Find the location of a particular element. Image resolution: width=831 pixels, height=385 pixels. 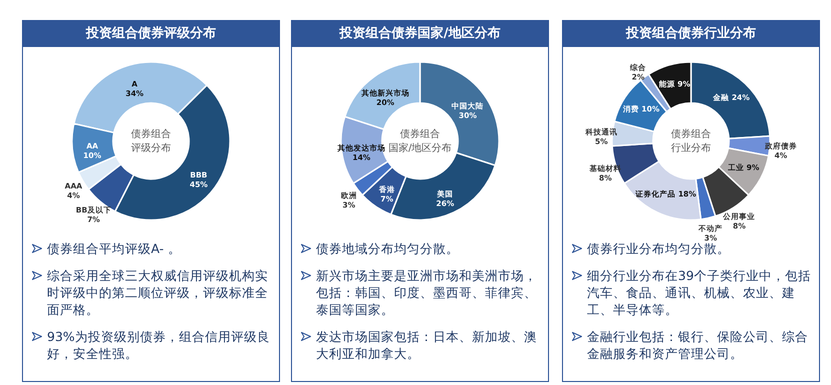

text: 金融行业包括：银行、保险公司、综合金融服务和资产管理公司。 is located at coordinates (697, 345).